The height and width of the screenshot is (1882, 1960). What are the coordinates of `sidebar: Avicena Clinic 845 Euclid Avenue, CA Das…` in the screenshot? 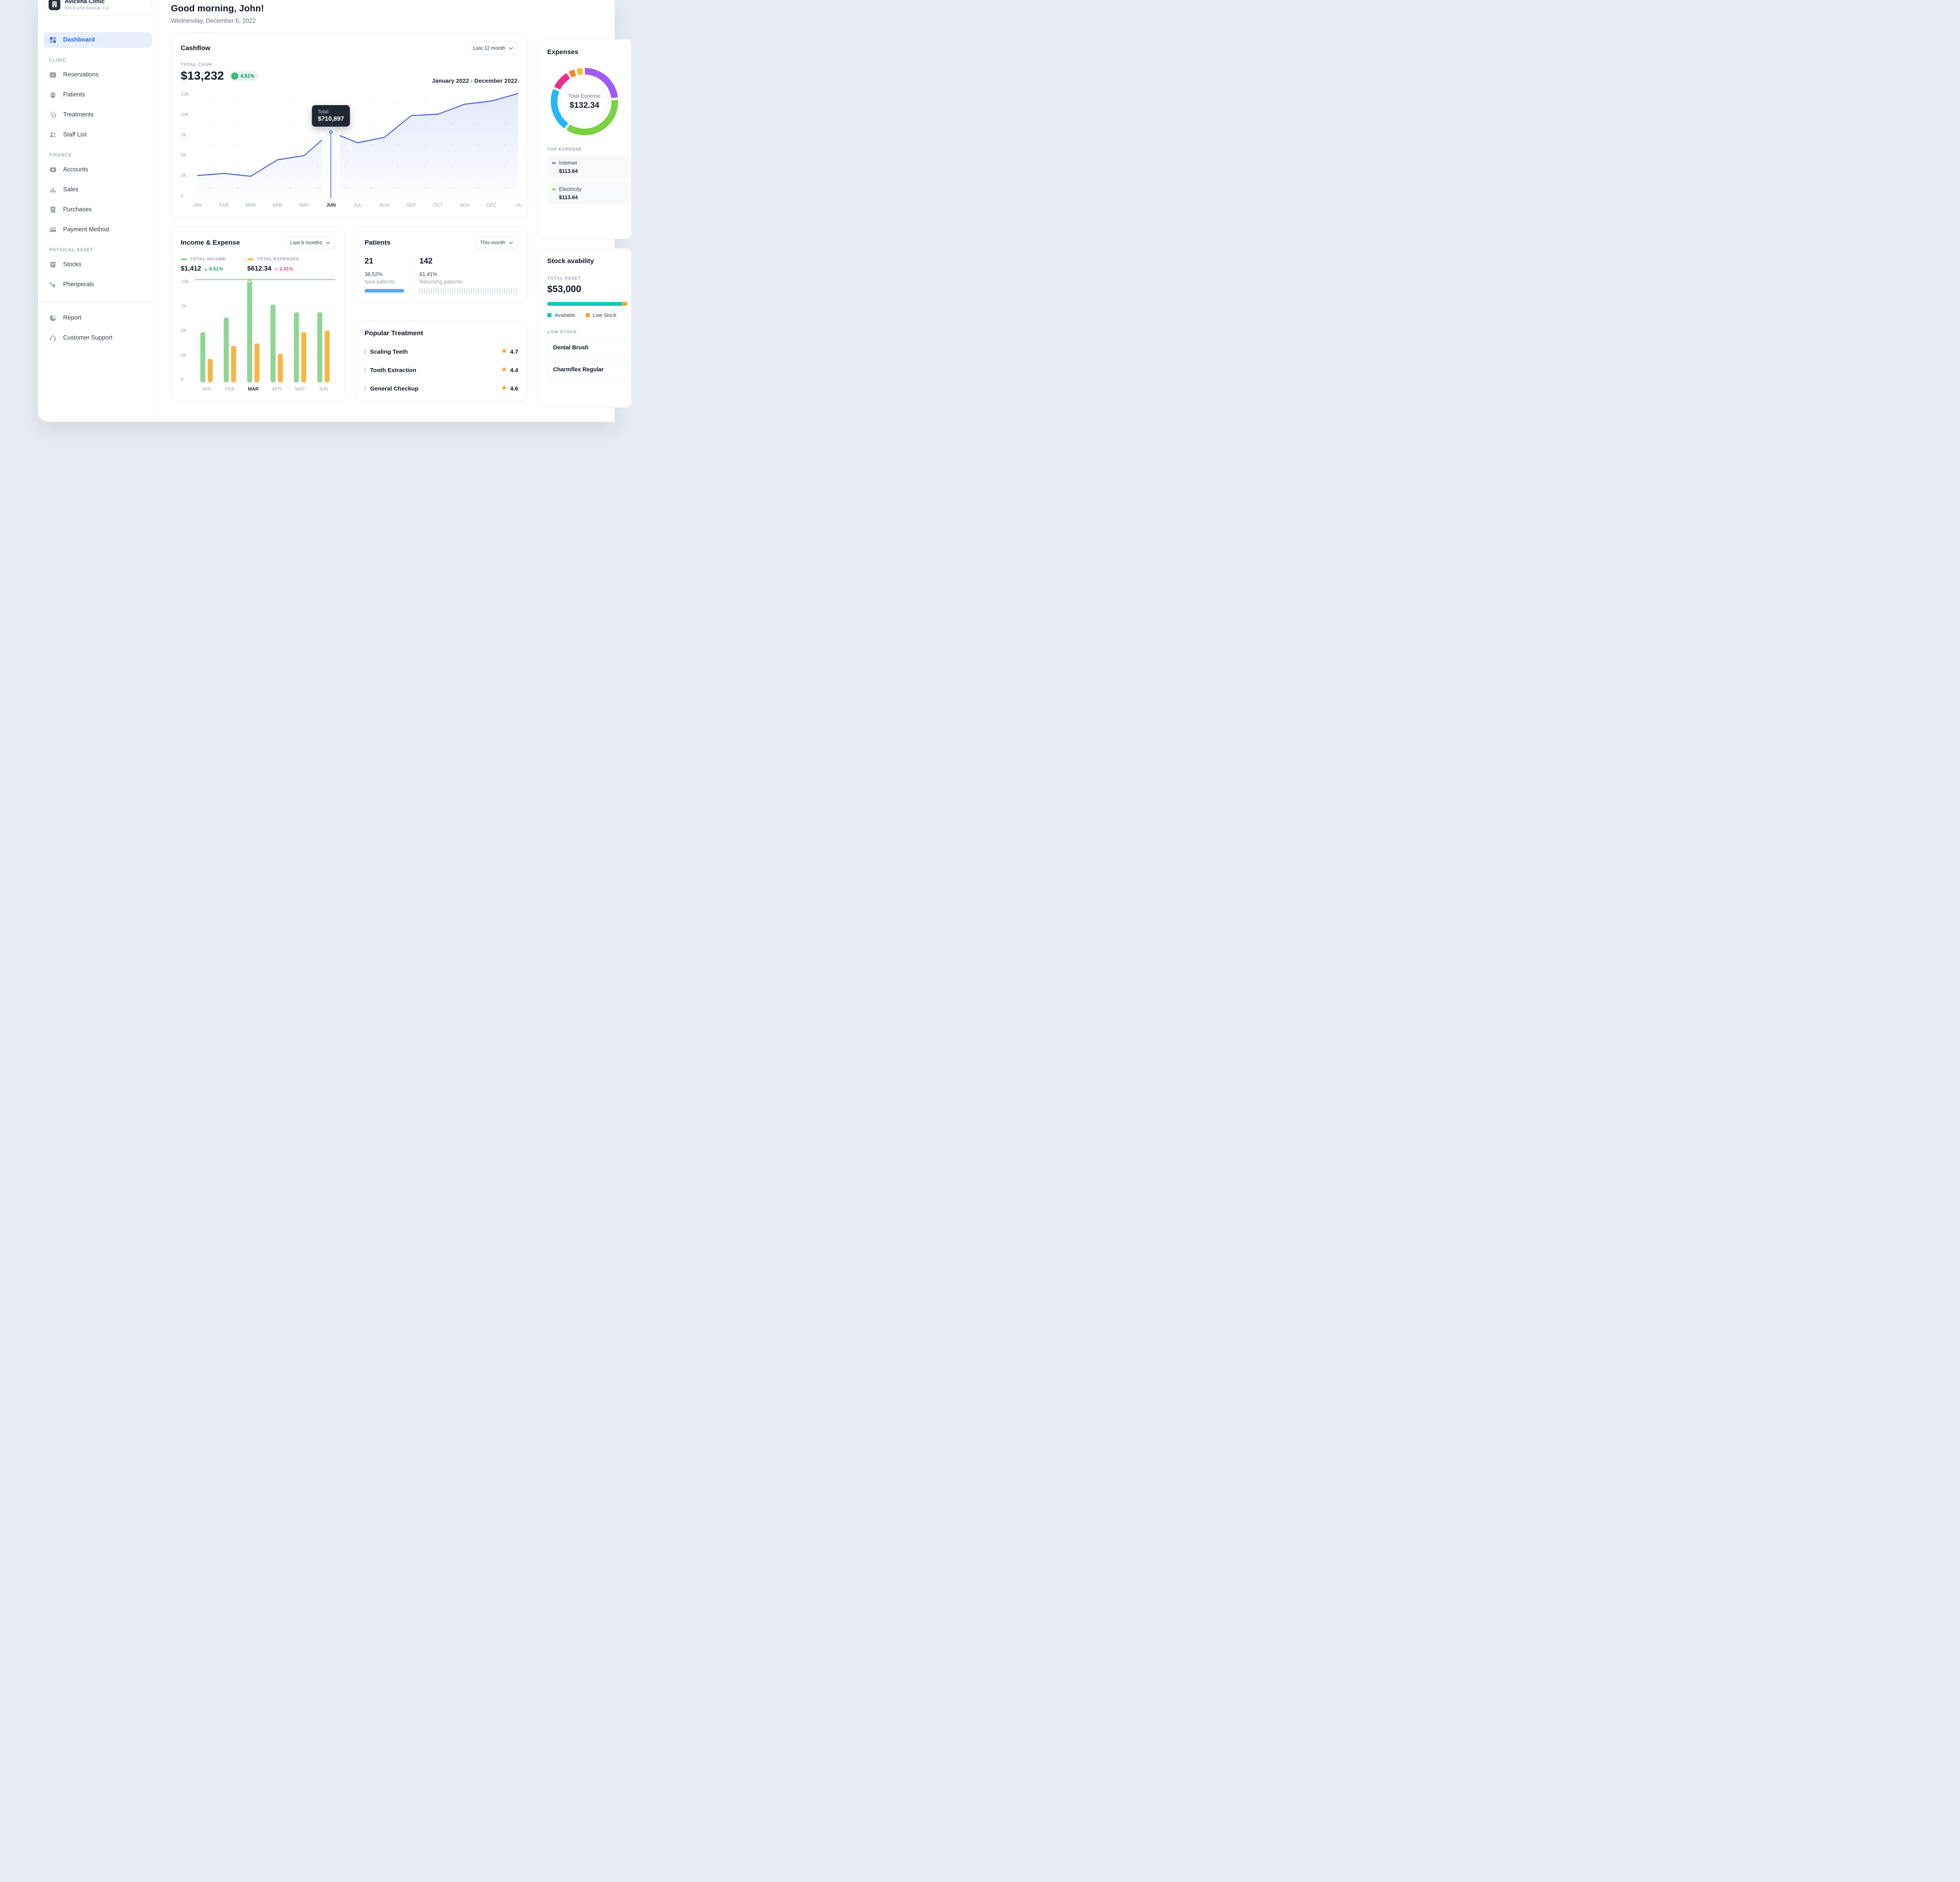 It's located at (98, 211).